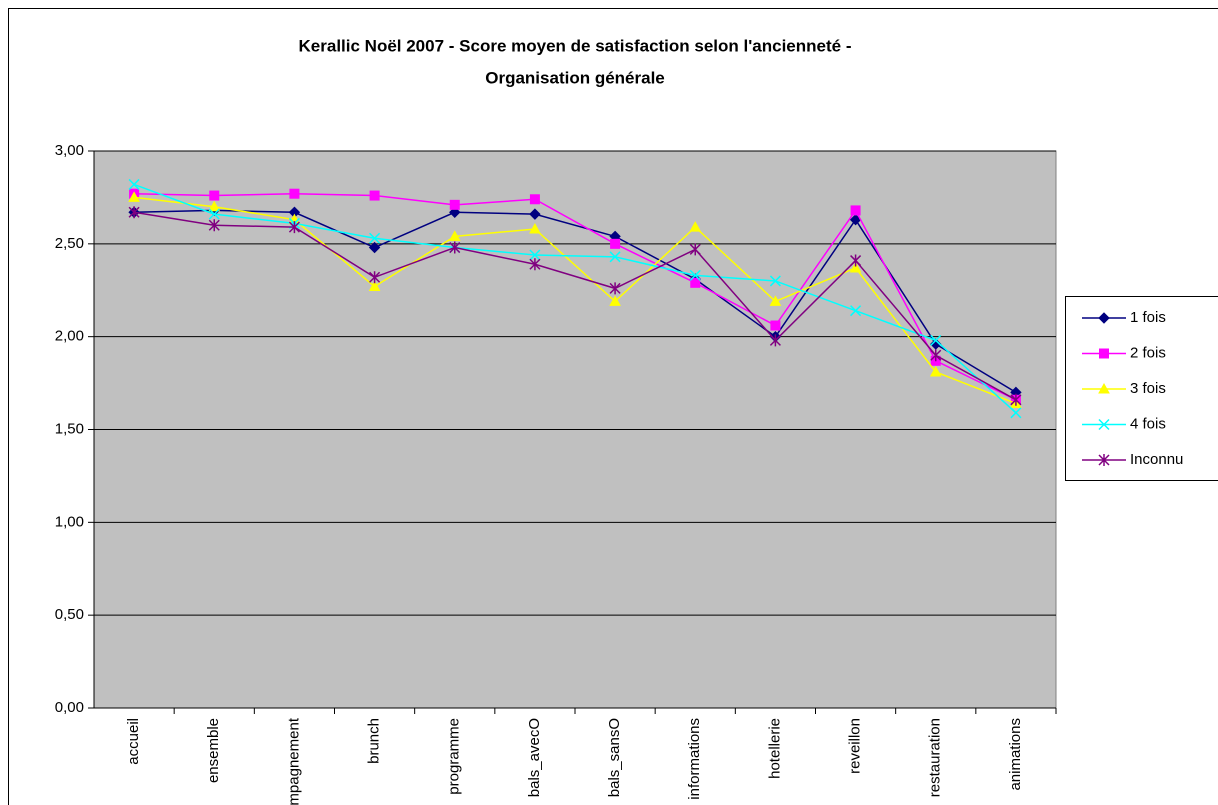 The image size is (1218, 805). I want to click on x-tick-label: hotellerie, so click(774, 748).